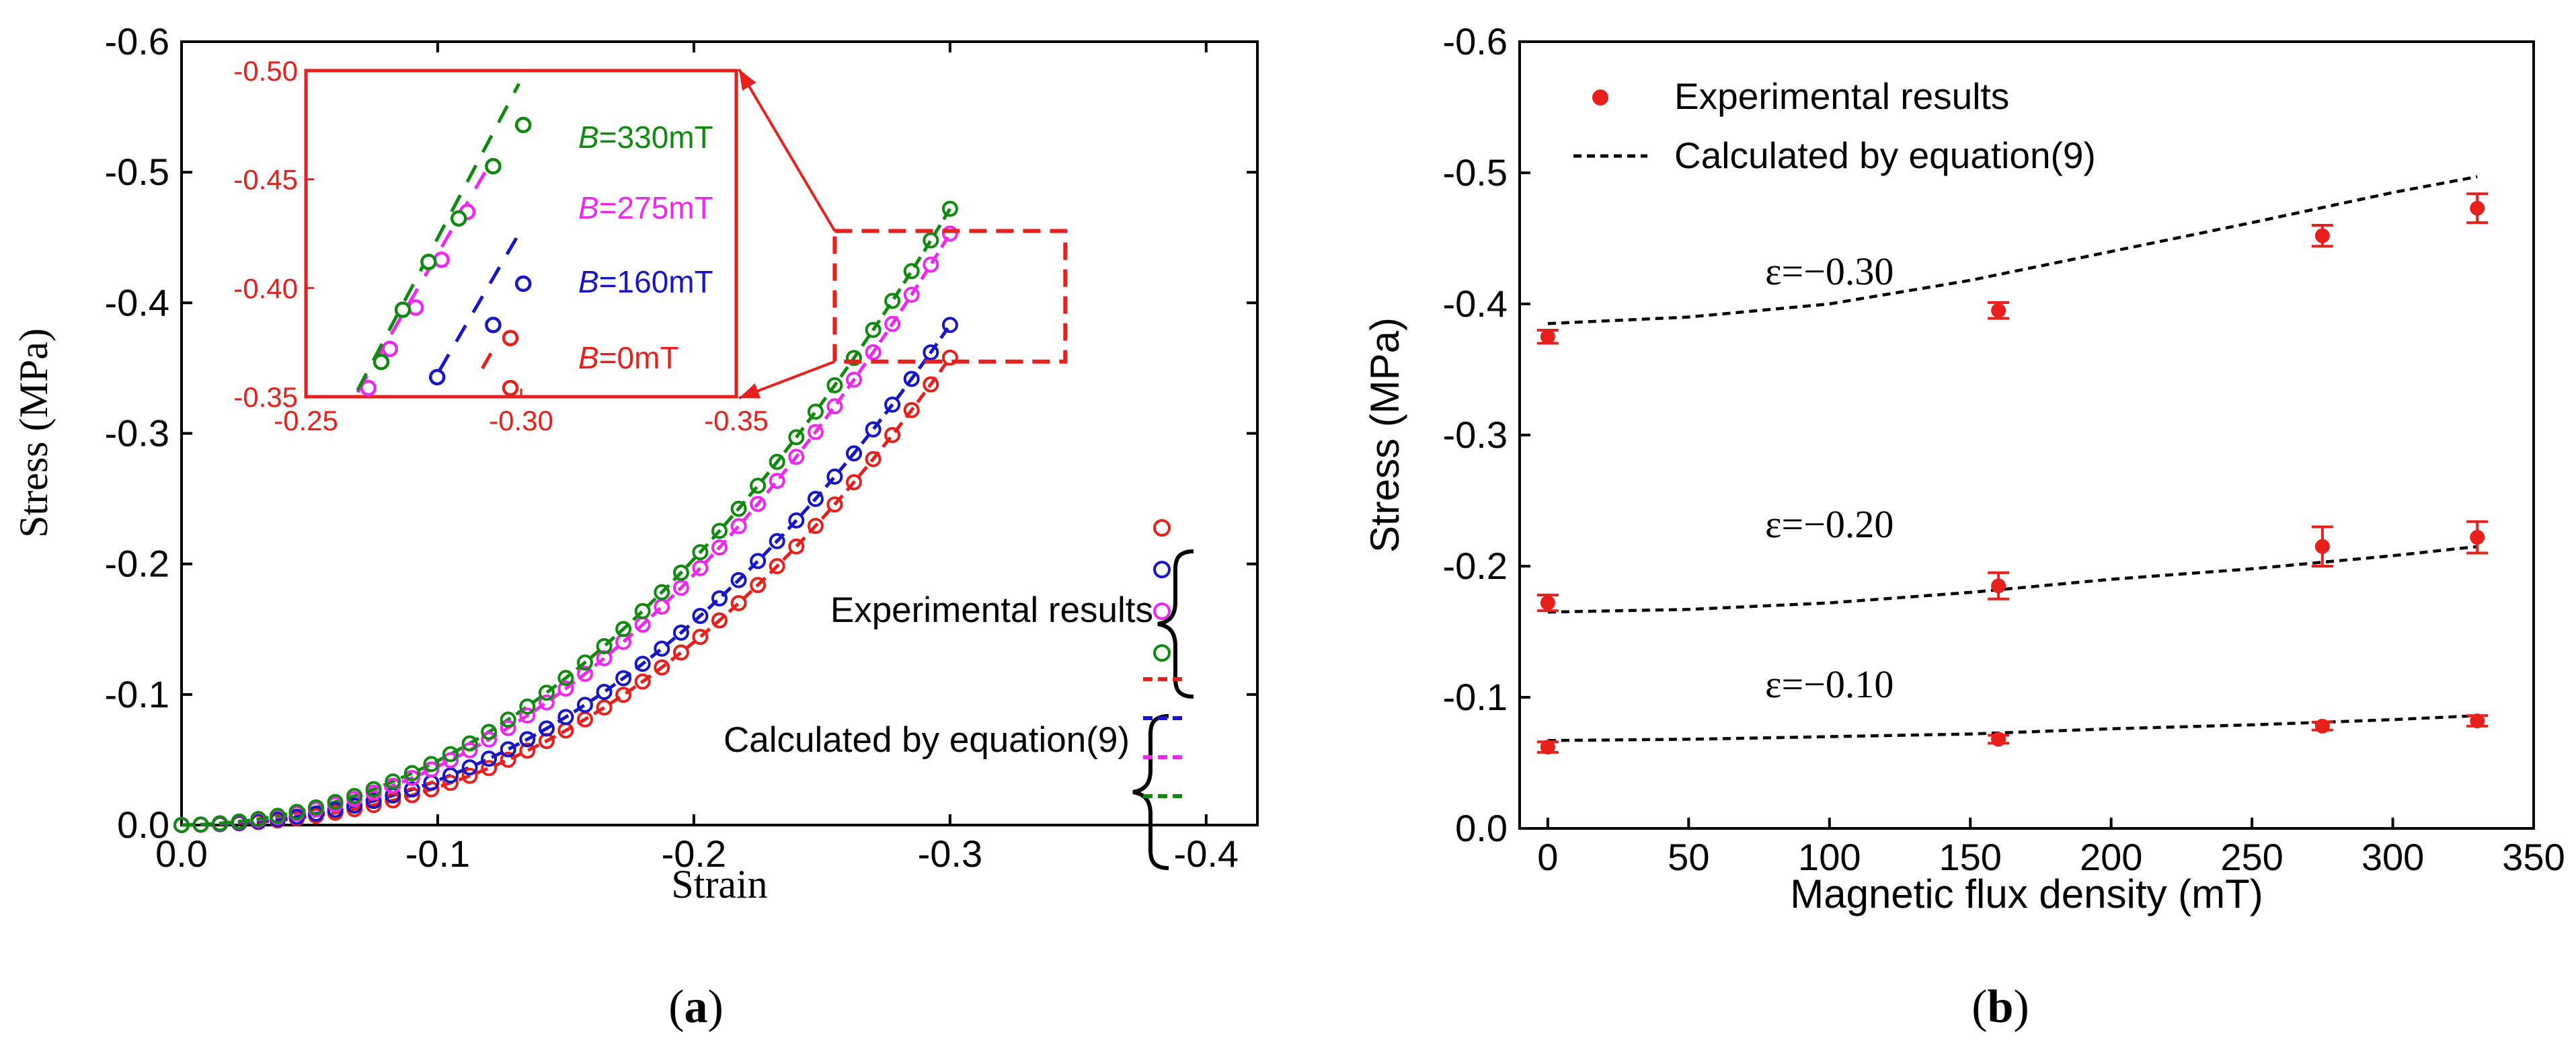 The width and height of the screenshot is (2576, 1053). Describe the element at coordinates (1475, 566) in the screenshot. I see `y-tick-label: -0.2` at that location.